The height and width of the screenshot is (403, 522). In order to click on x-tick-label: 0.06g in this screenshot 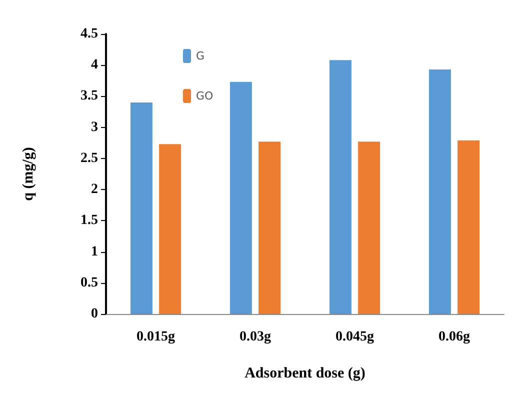, I will do `click(454, 337)`.